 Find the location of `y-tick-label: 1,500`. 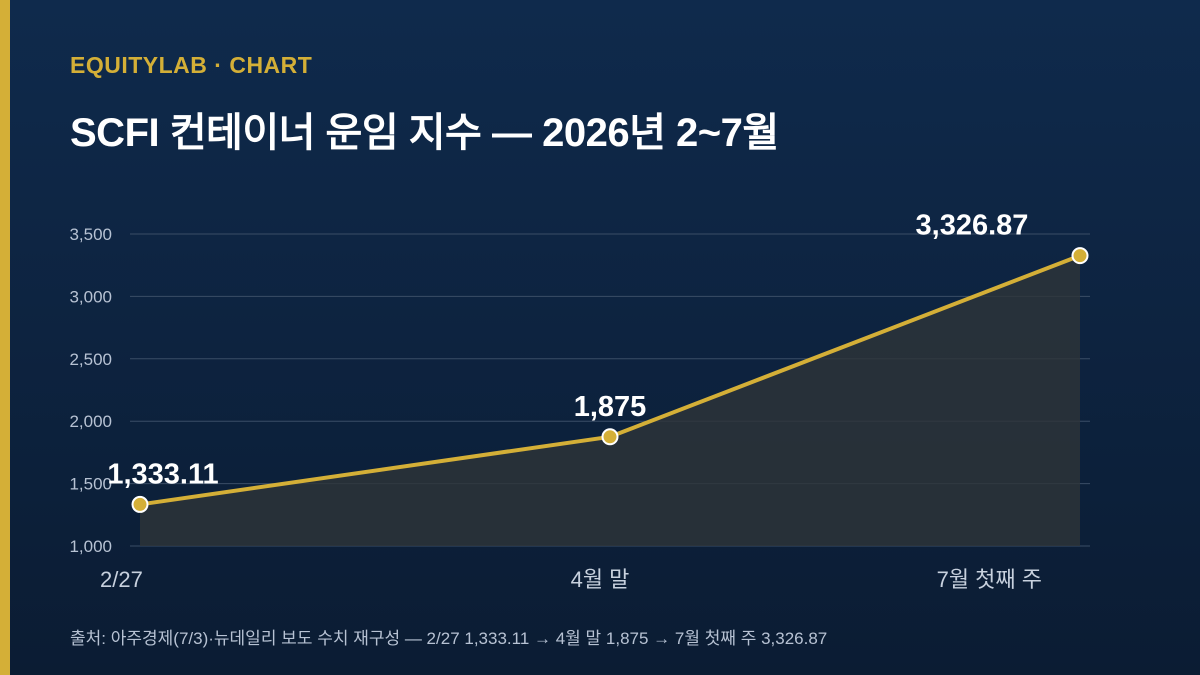

y-tick-label: 1,500 is located at coordinates (90, 484).